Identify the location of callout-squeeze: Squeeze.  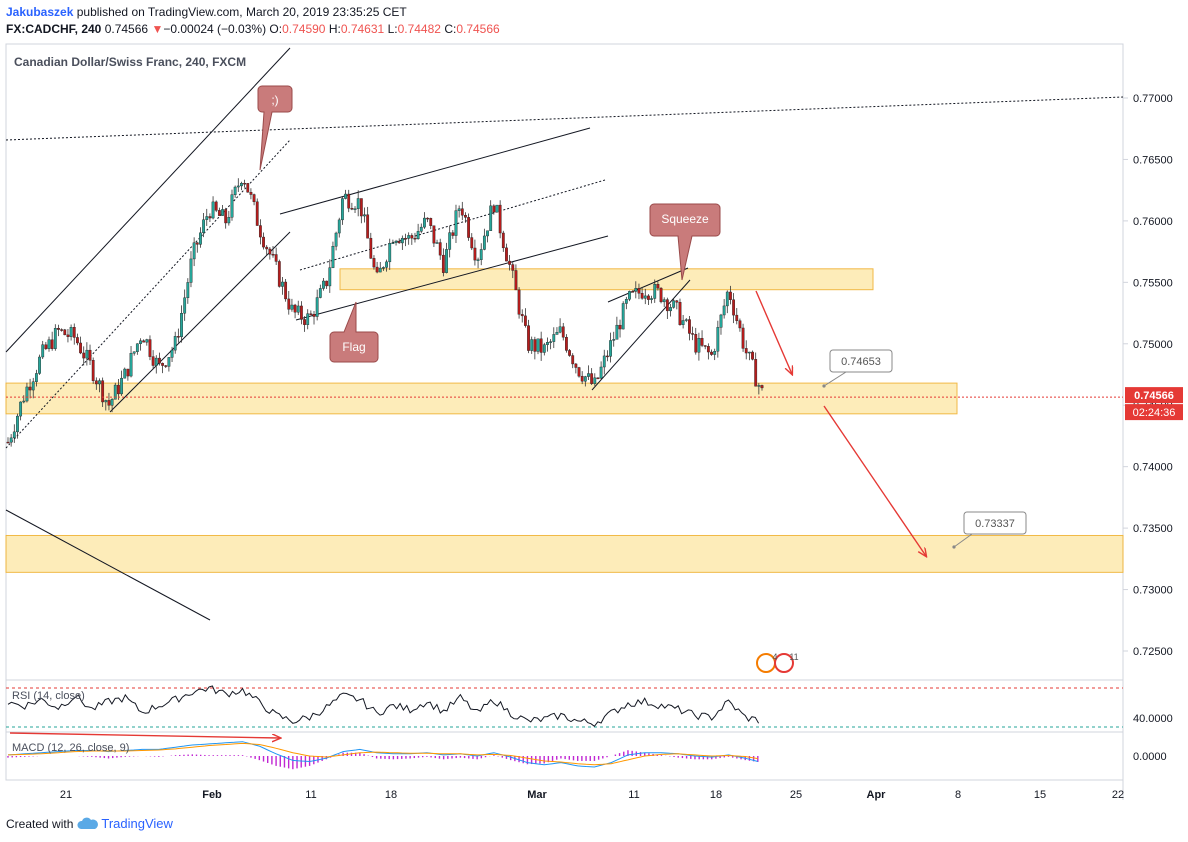
(685, 242).